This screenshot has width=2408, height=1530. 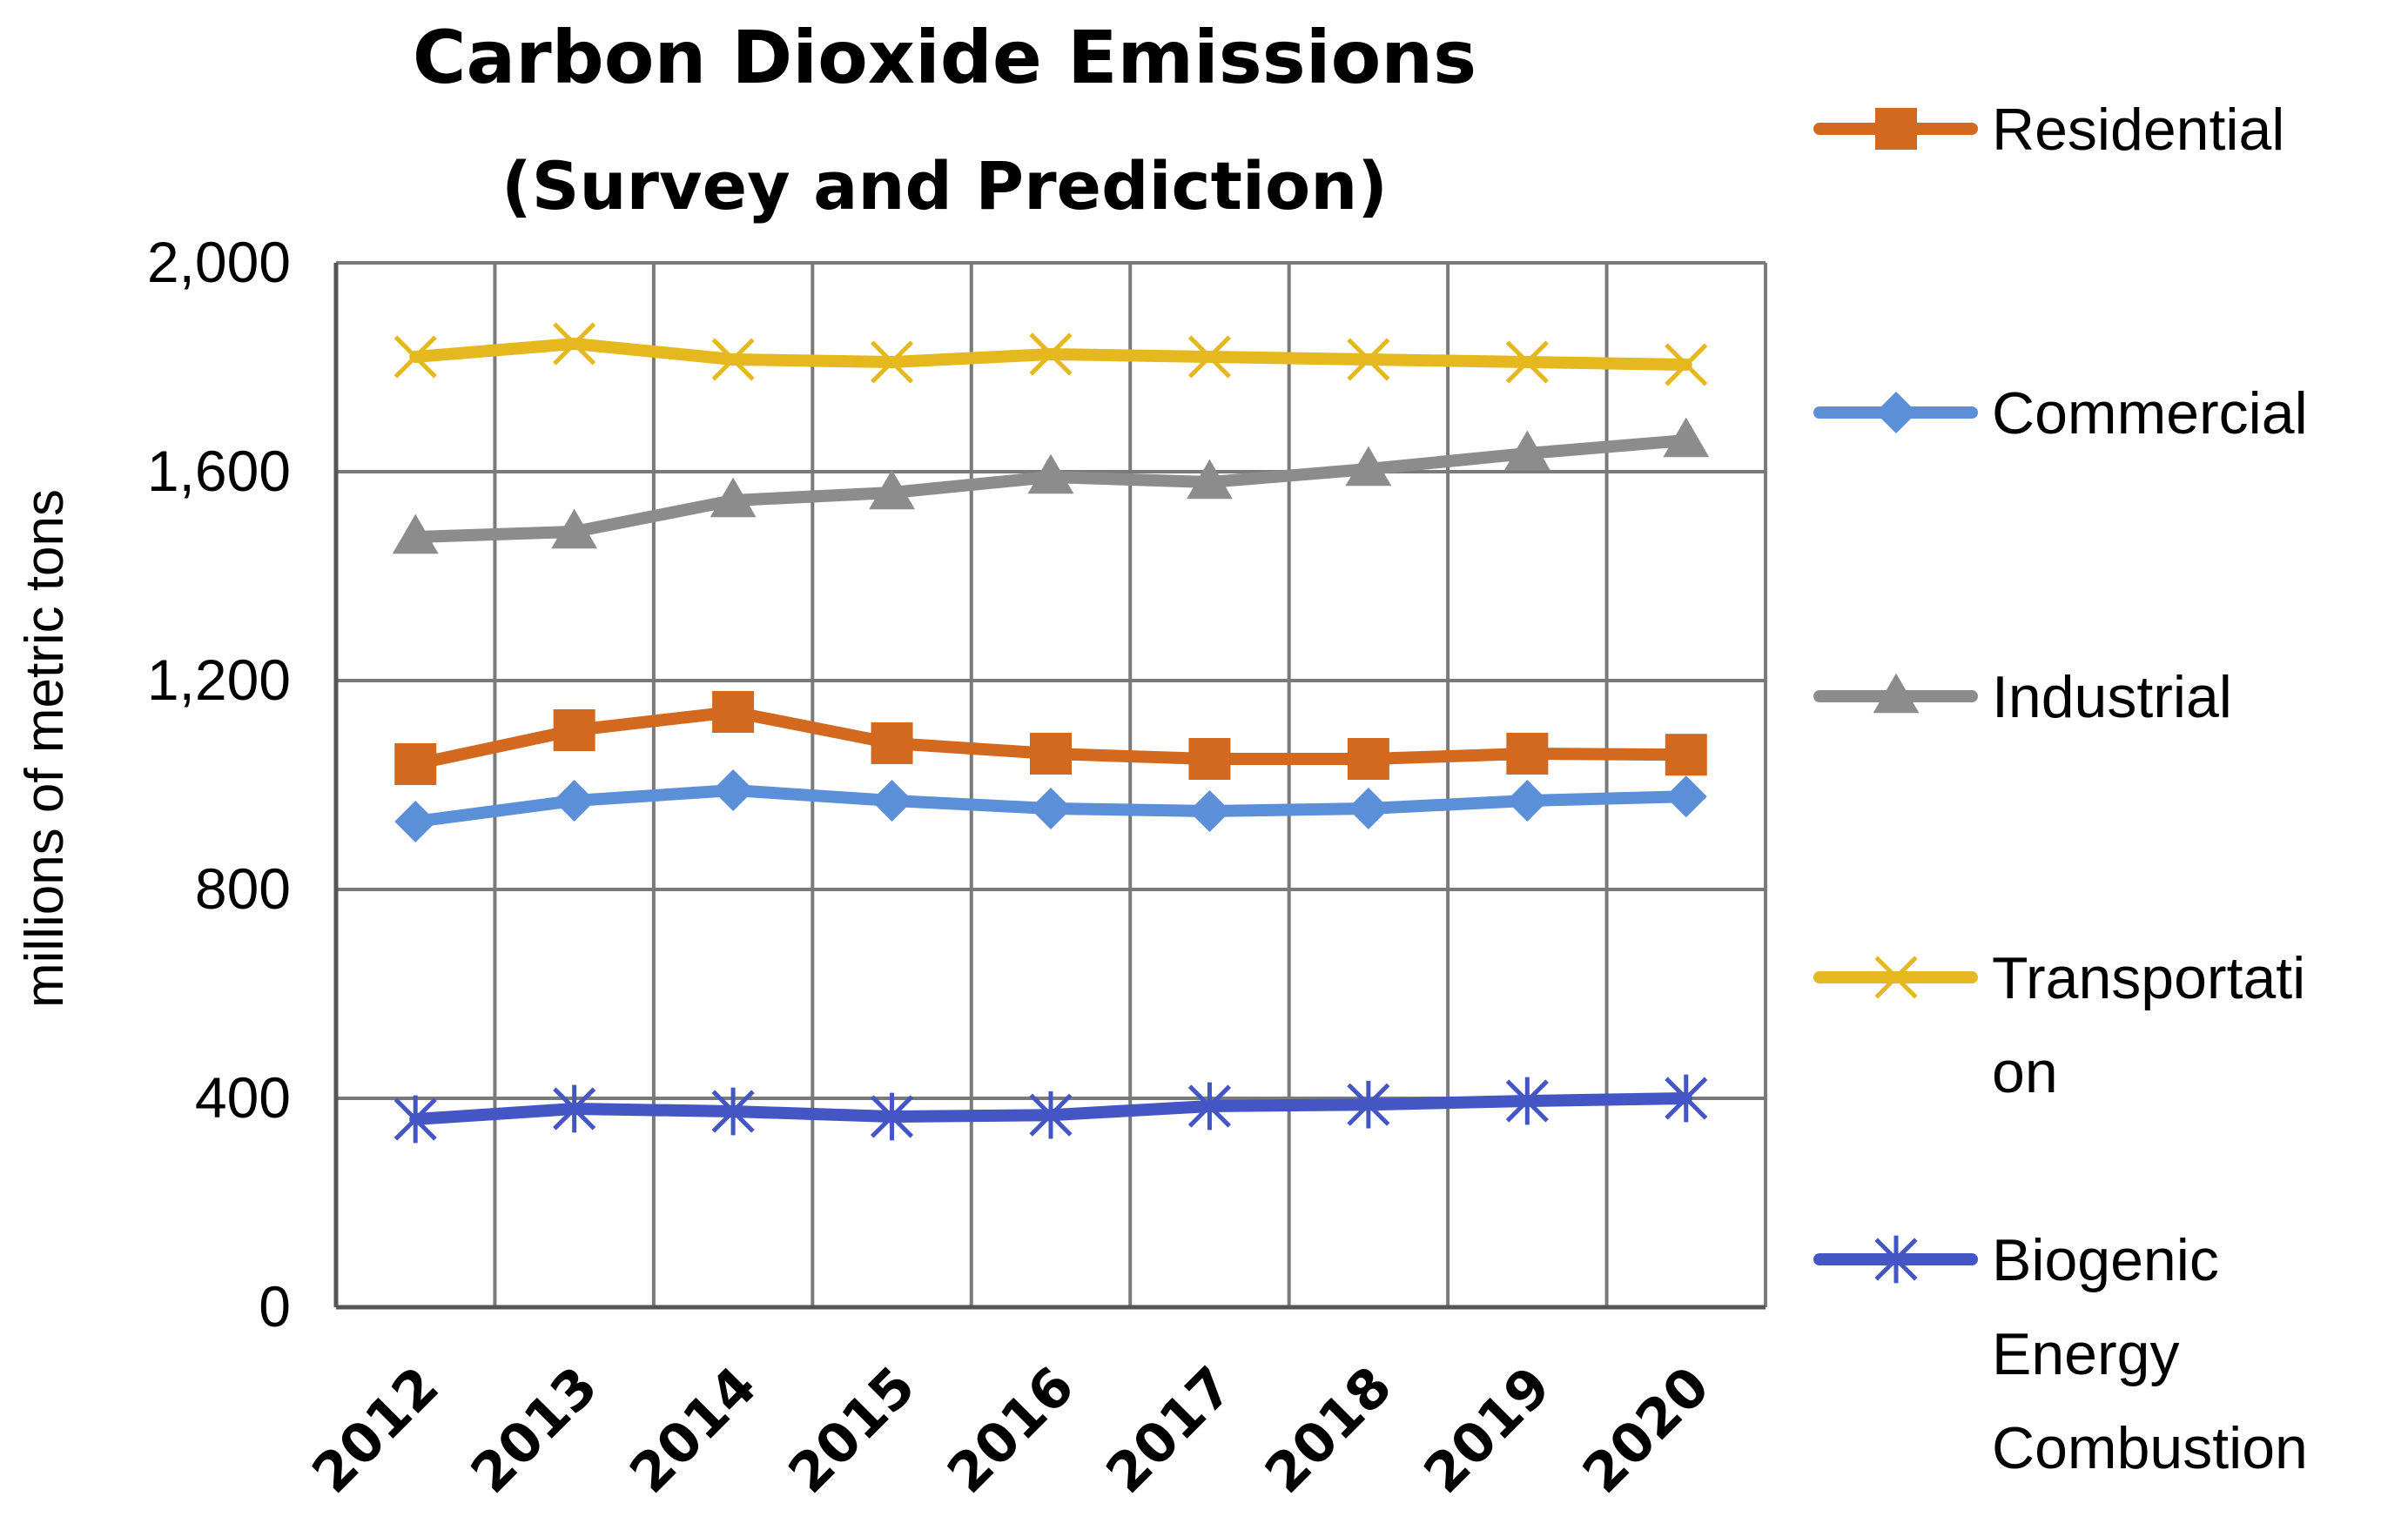 I want to click on x-tick-label: 2016, so click(x=1010, y=1430).